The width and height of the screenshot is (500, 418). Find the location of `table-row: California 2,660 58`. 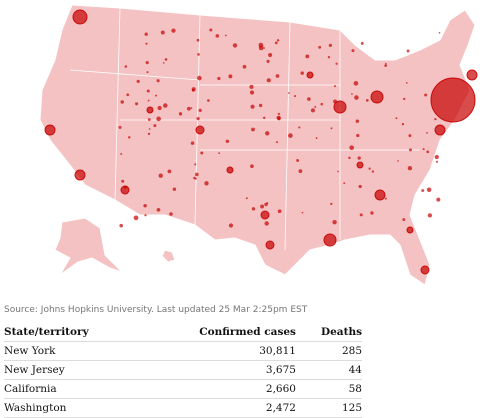

table-row: California 2,660 58 is located at coordinates (183, 389).